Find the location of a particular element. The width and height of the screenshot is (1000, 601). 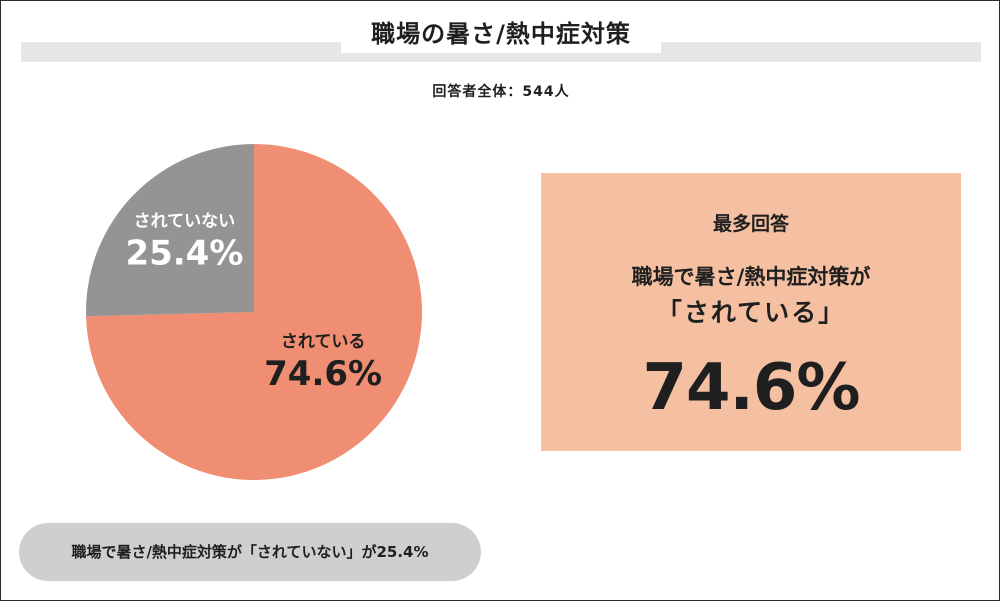

pie-value-yes: 74.6% is located at coordinates (323, 374).